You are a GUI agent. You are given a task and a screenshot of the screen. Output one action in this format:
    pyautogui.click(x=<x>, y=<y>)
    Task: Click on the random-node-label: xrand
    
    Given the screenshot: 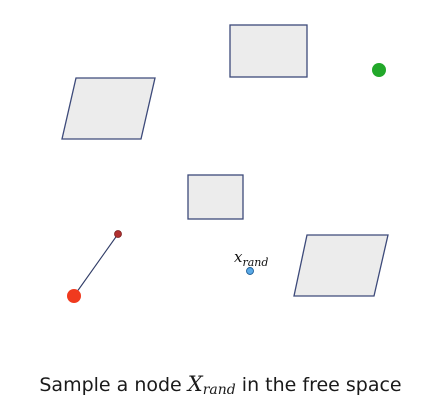 What is the action you would take?
    pyautogui.click(x=251, y=258)
    